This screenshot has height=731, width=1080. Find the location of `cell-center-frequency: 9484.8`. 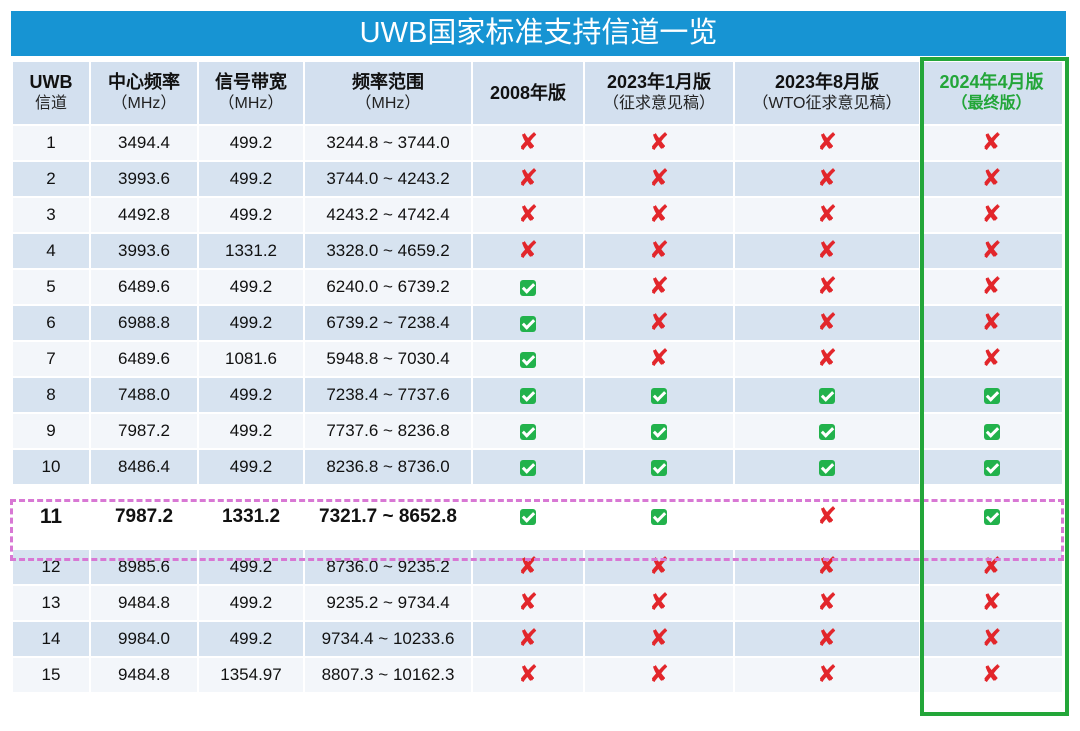

cell-center-frequency: 9484.8 is located at coordinates (144, 675).